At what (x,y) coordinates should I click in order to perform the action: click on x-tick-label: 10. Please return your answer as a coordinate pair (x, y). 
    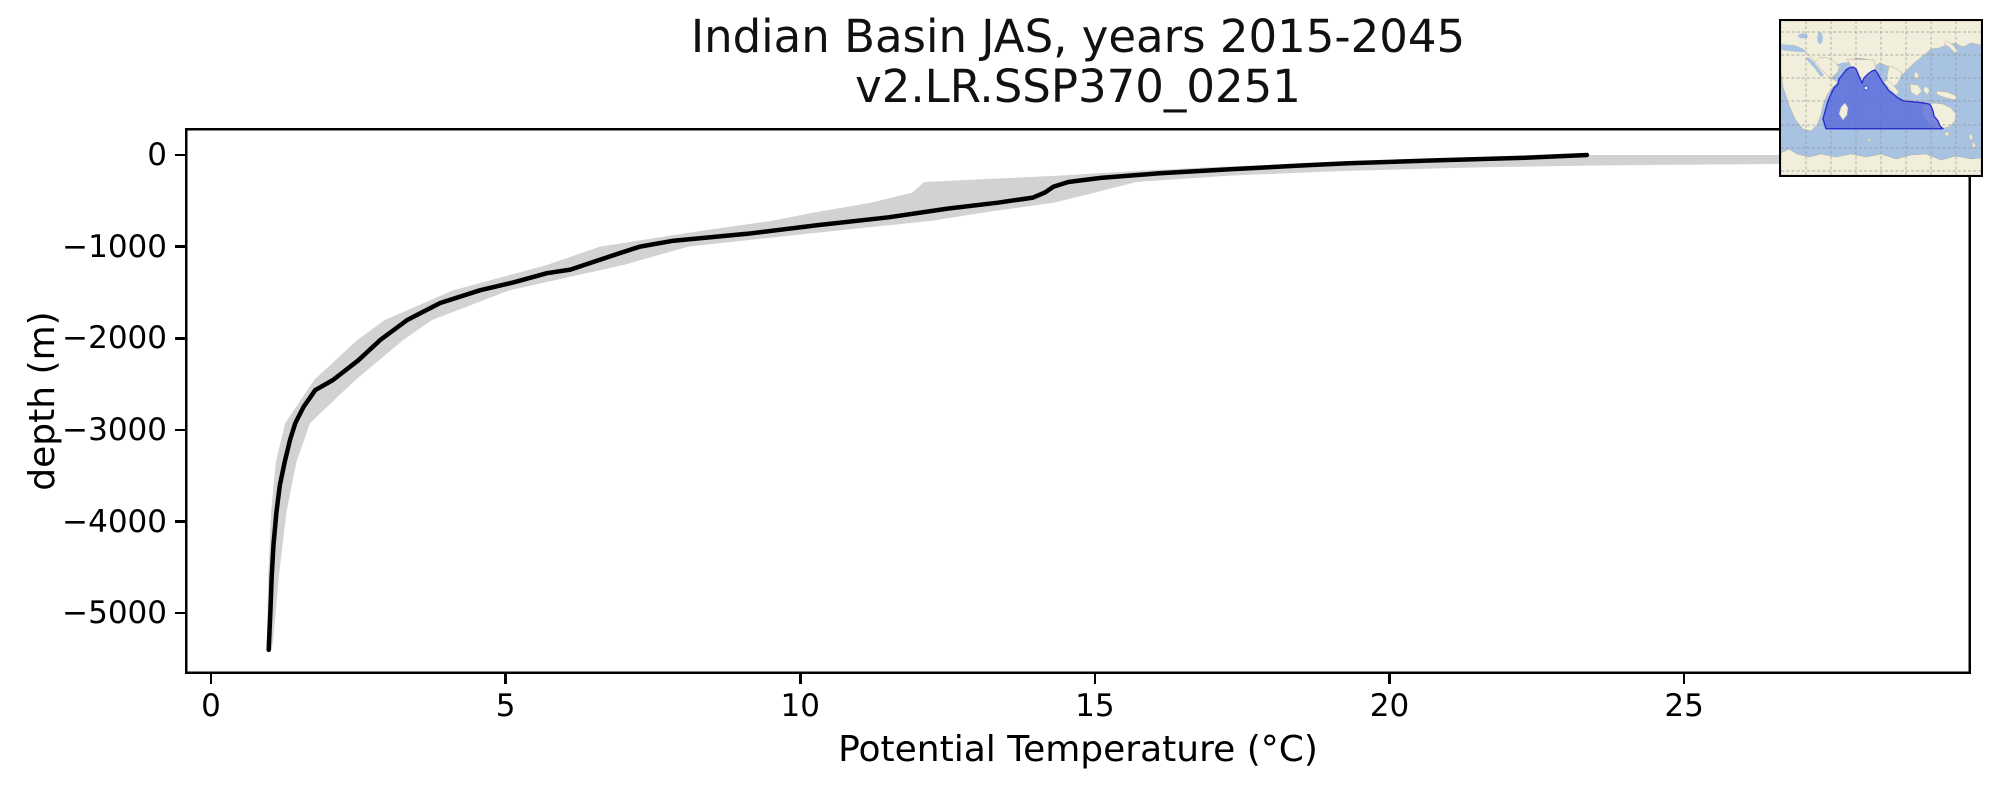
    Looking at the image, I should click on (800, 706).